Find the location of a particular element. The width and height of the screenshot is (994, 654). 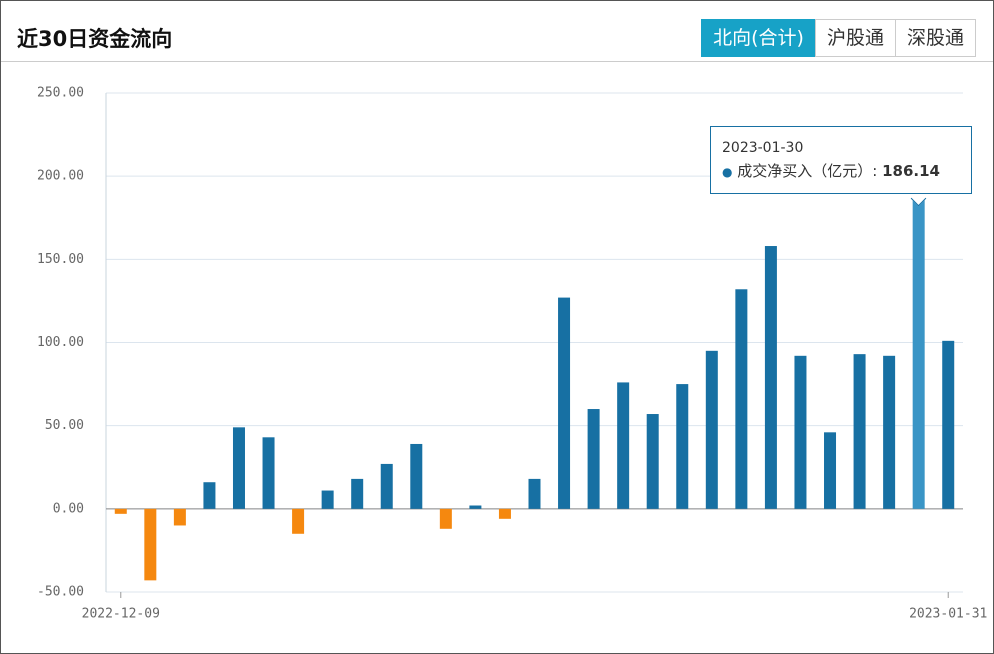

tooltip-series: 成交净买入（亿元） is located at coordinates (805, 171).